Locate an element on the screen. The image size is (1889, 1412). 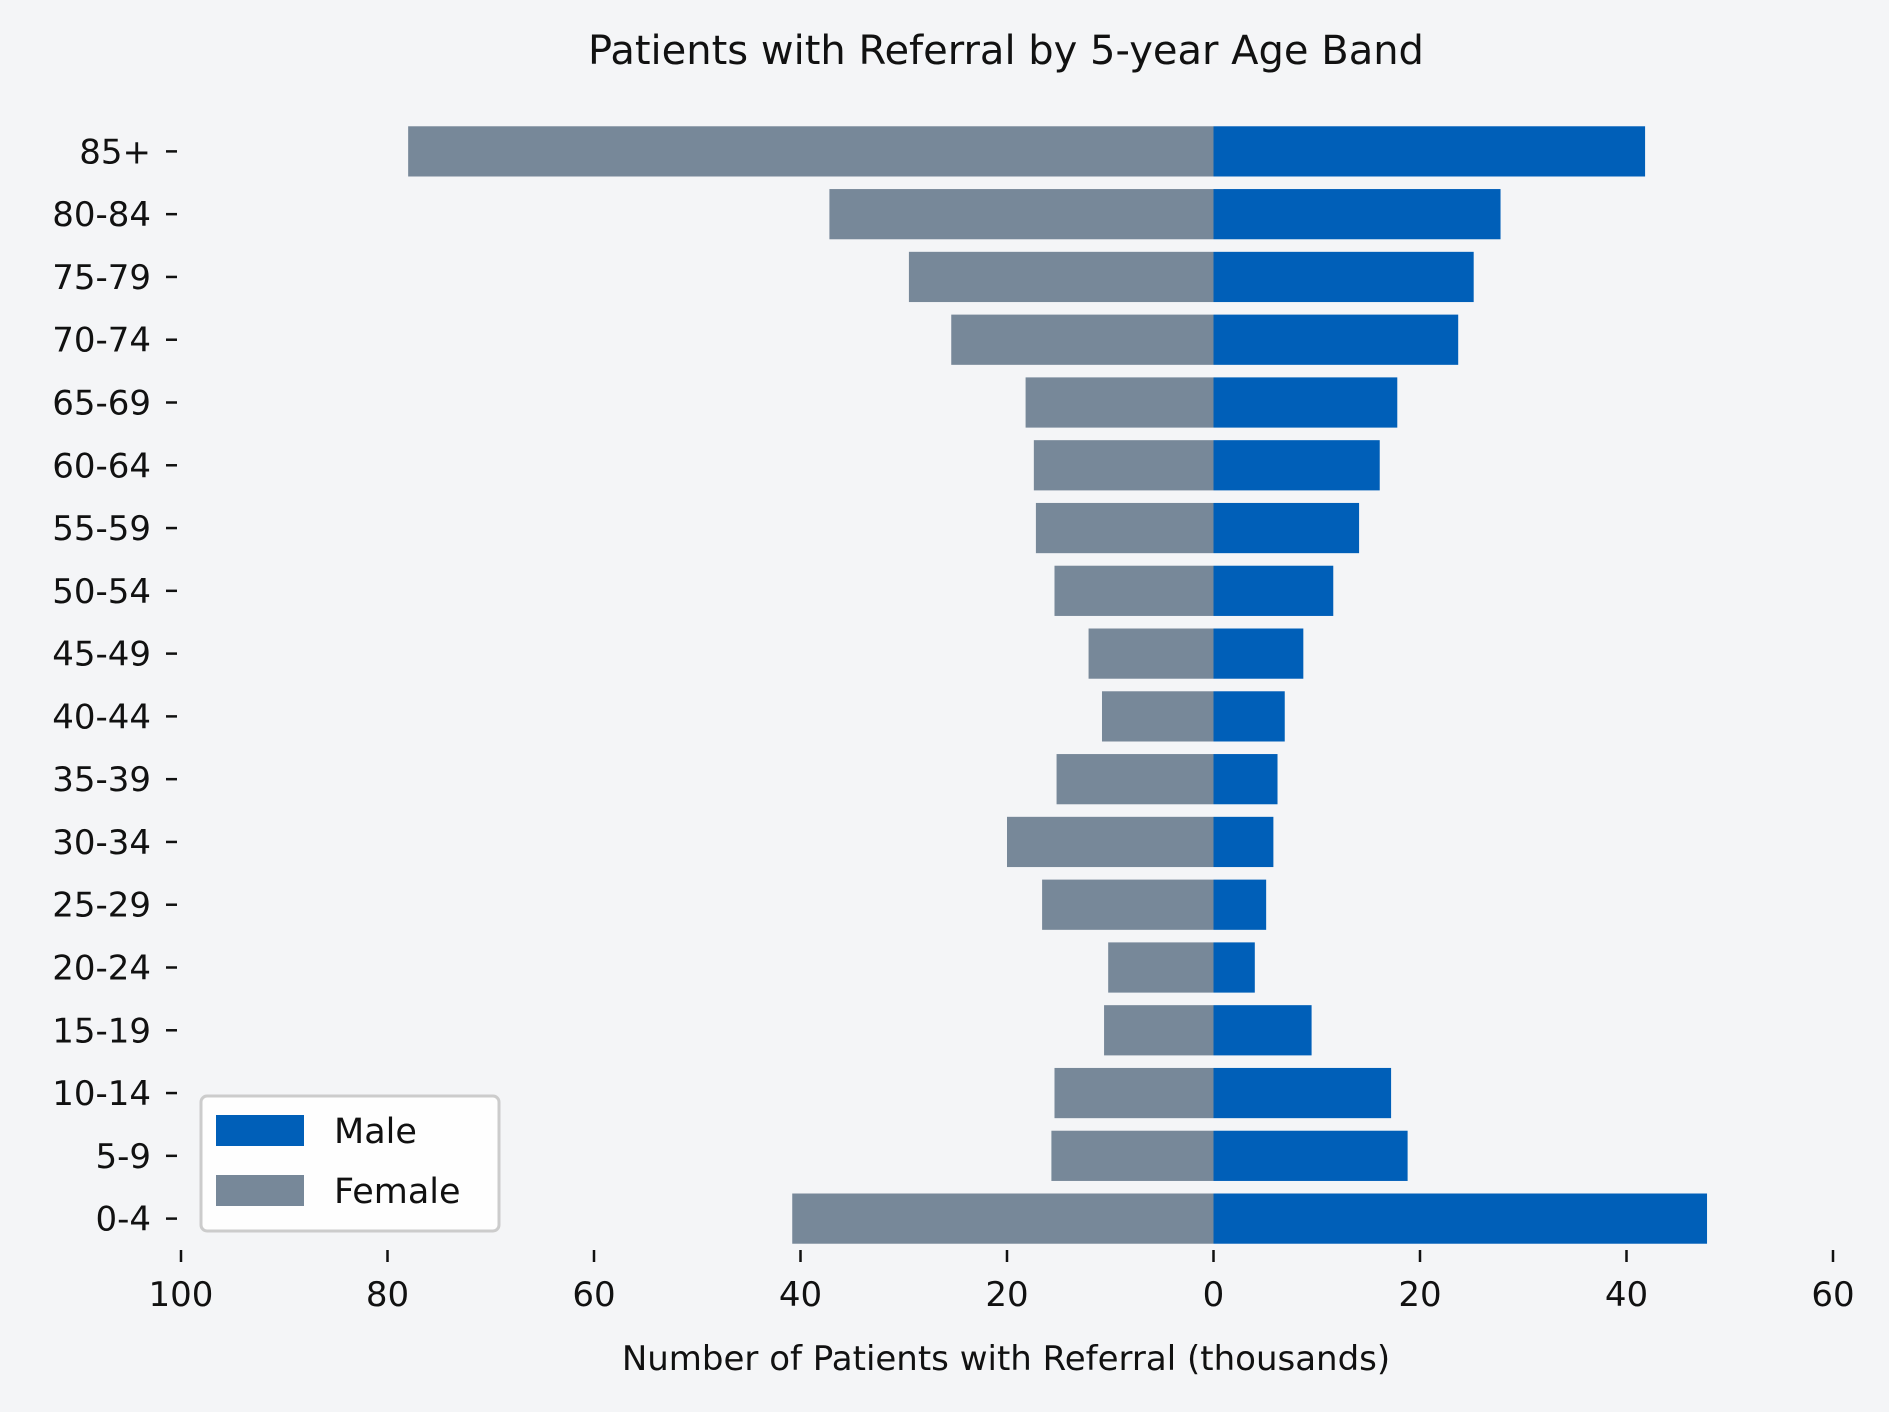
y-tick-label: 65-69 is located at coordinates (101, 404).